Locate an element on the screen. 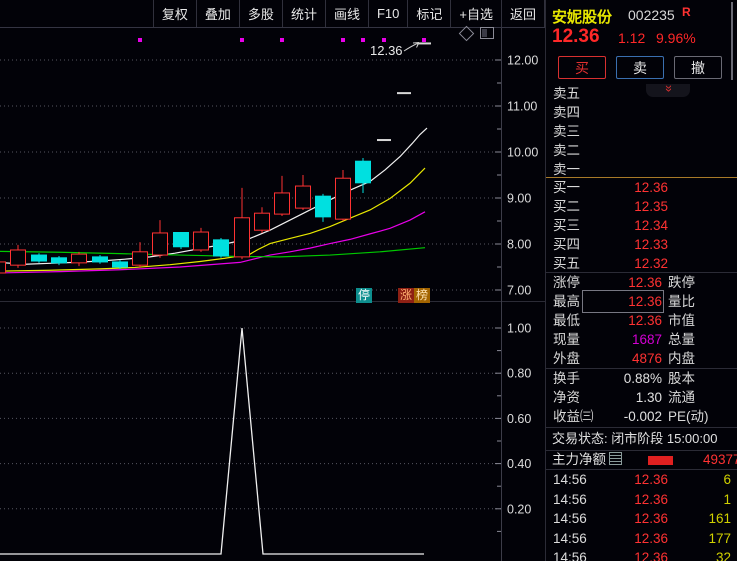  buy-level-label: 买一 is located at coordinates (566, 187).